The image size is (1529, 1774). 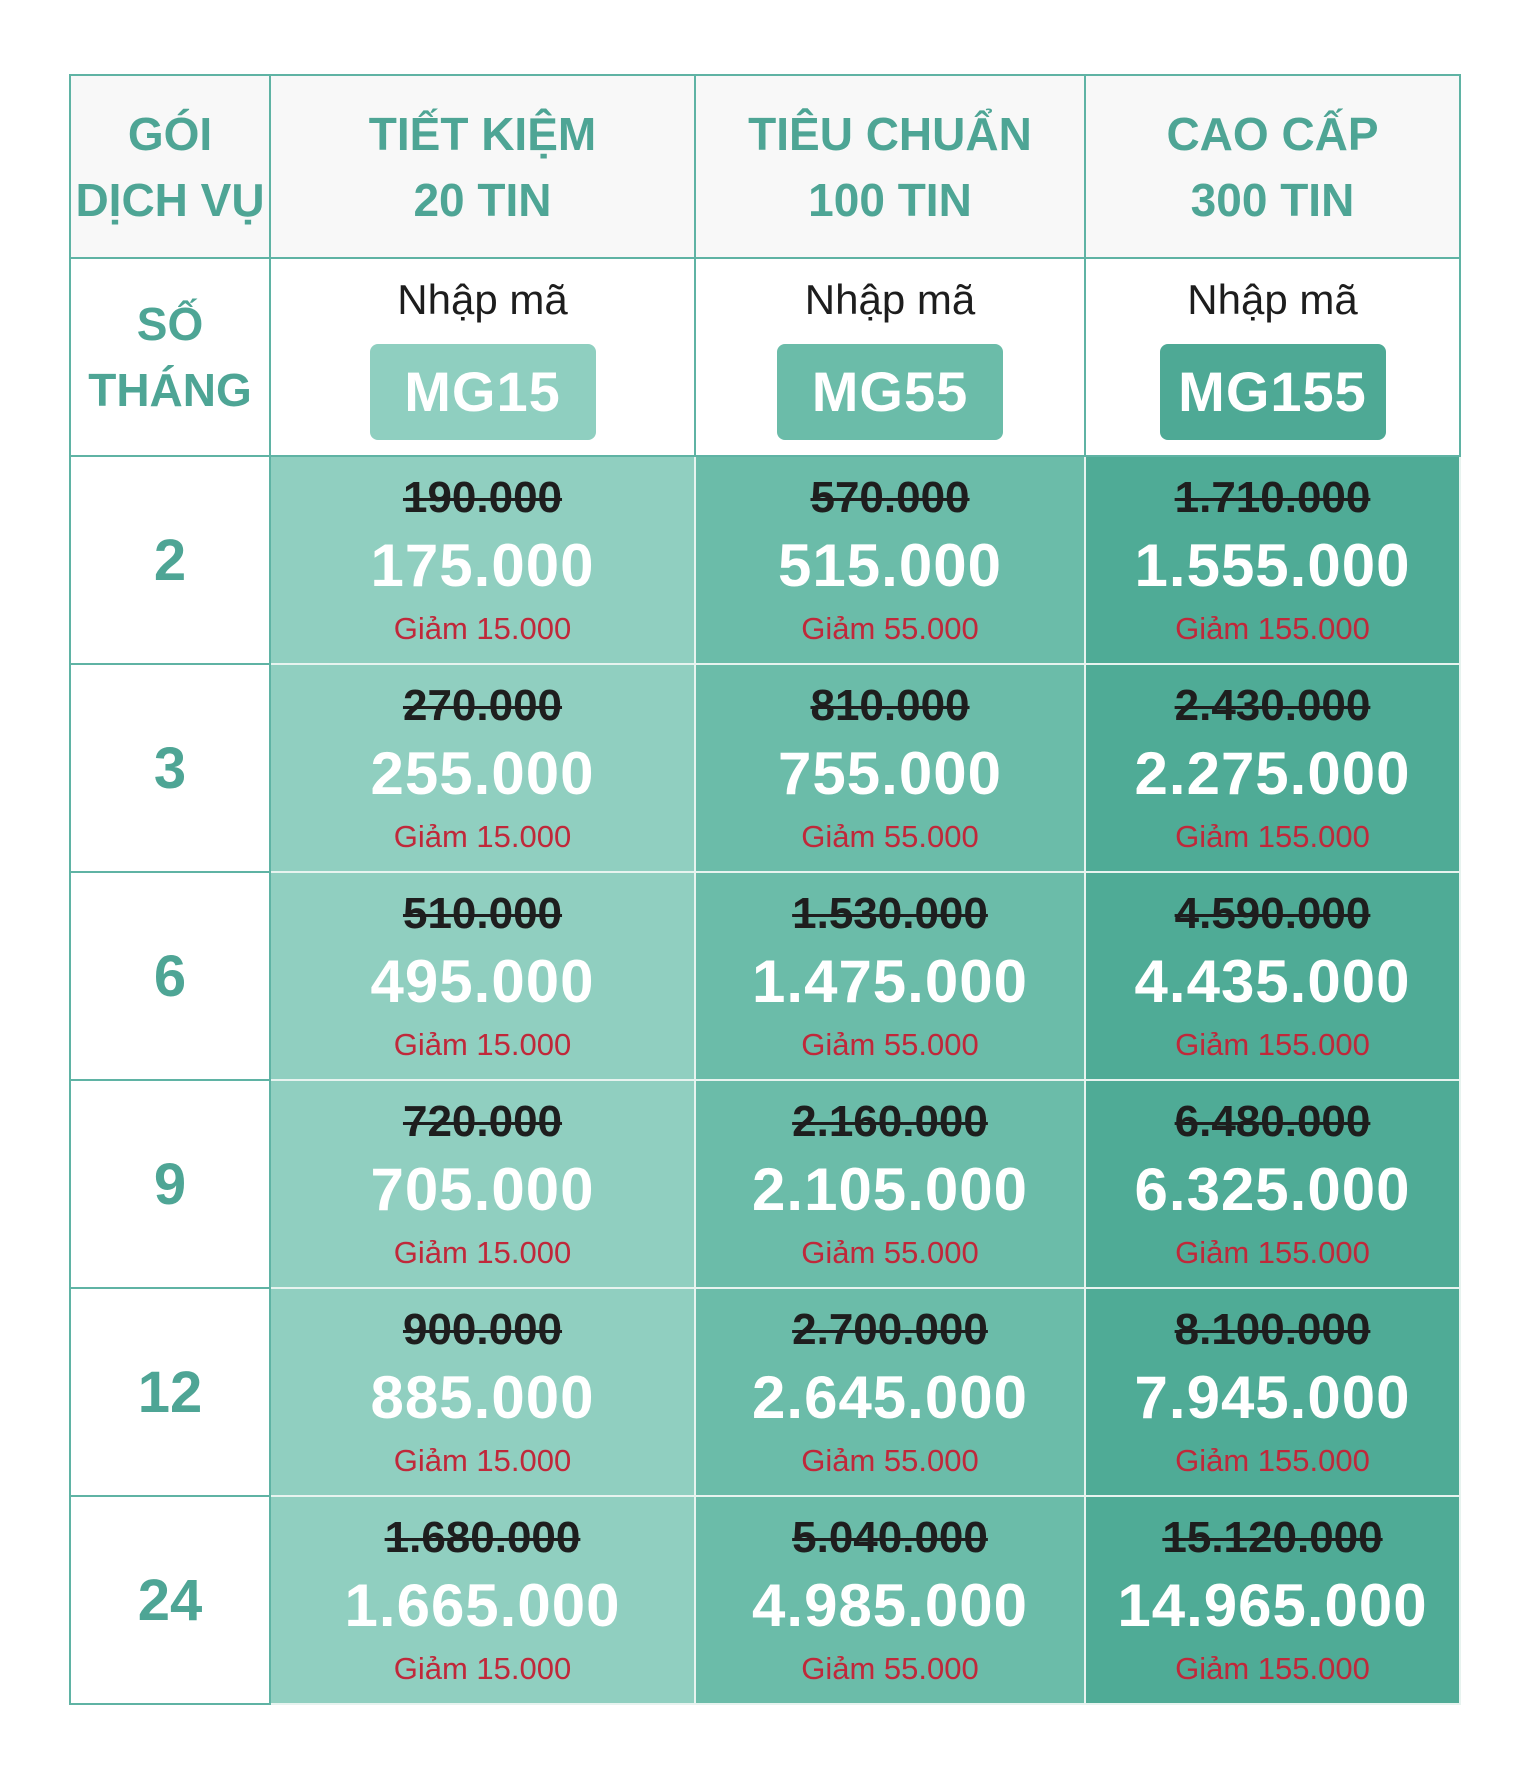 What do you see at coordinates (1272, 773) in the screenshot?
I see `discounted-price: 2.275.000` at bounding box center [1272, 773].